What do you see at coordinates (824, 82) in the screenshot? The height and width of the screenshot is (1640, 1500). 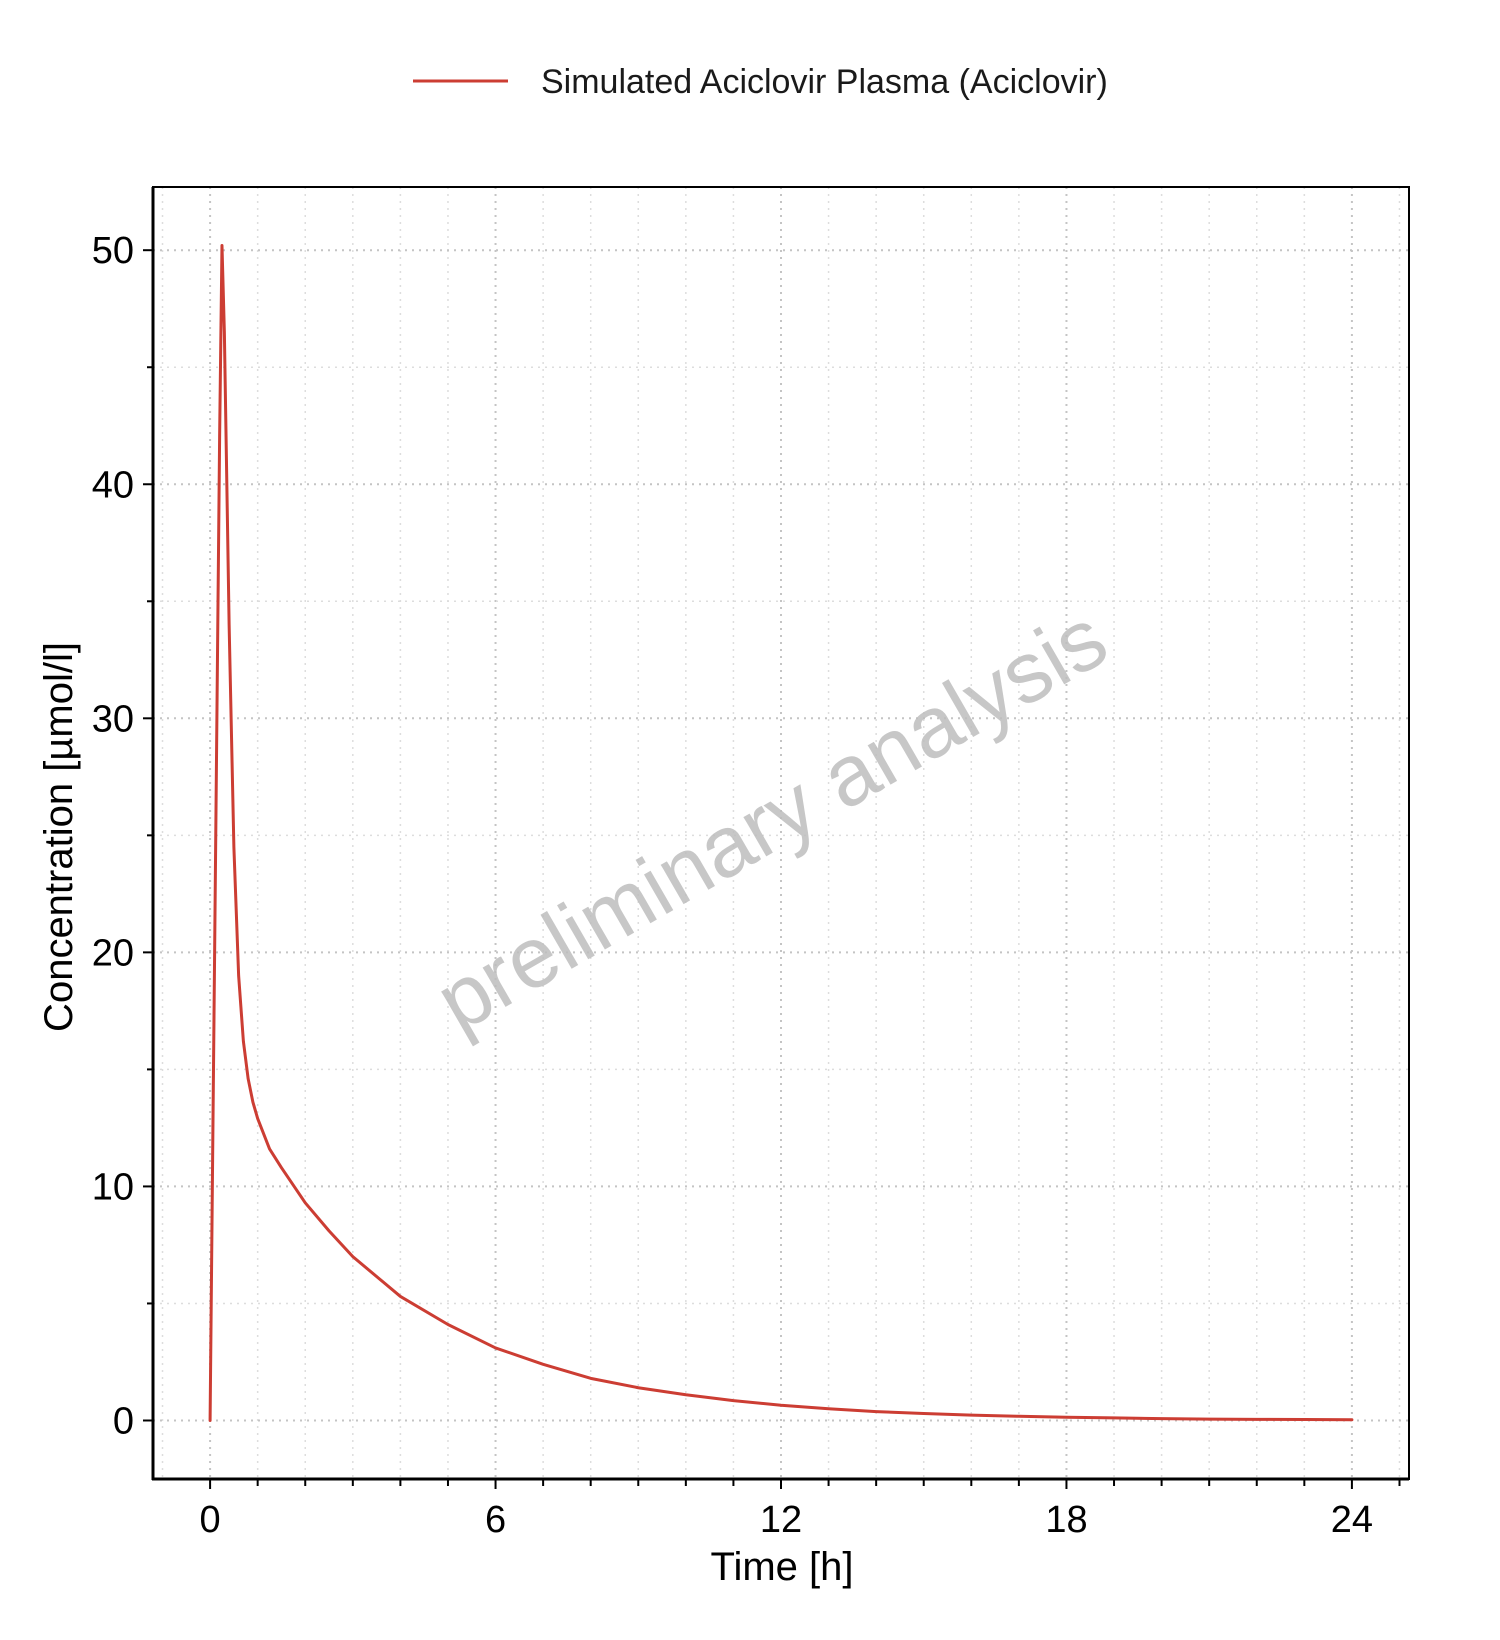 I see `legend-label-simulated-aciclovir: Simulated Aciclovir Plasma (Aciclovir)` at bounding box center [824, 82].